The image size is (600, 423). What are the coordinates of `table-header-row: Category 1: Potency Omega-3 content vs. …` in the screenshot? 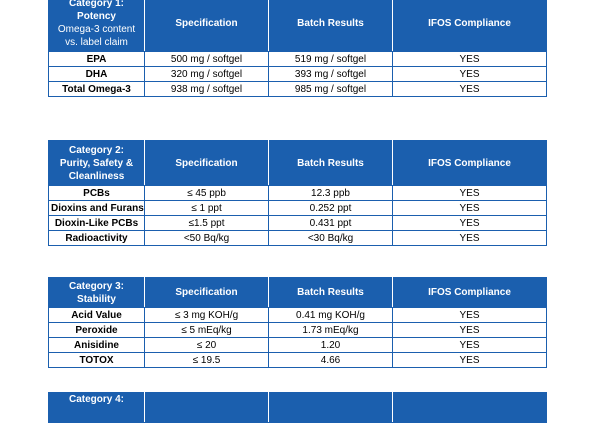 It's located at (297, 26).